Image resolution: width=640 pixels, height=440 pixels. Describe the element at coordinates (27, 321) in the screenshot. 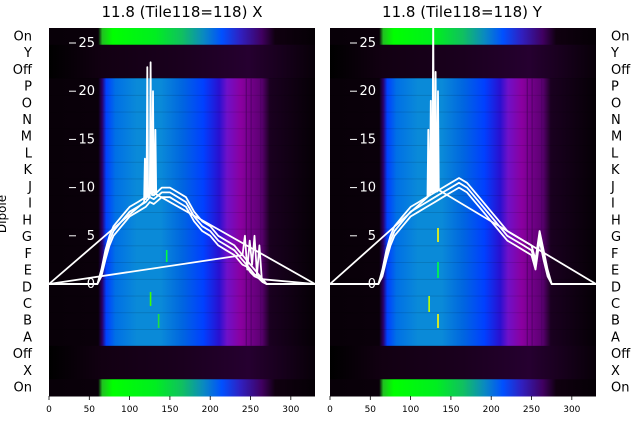

I see `dipole-label-left: B` at that location.